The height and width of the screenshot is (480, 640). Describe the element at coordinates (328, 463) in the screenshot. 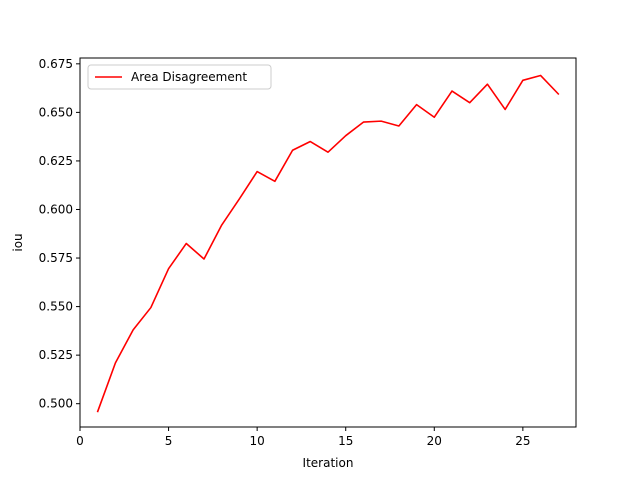

I see `x-axis-label: Iteration` at that location.